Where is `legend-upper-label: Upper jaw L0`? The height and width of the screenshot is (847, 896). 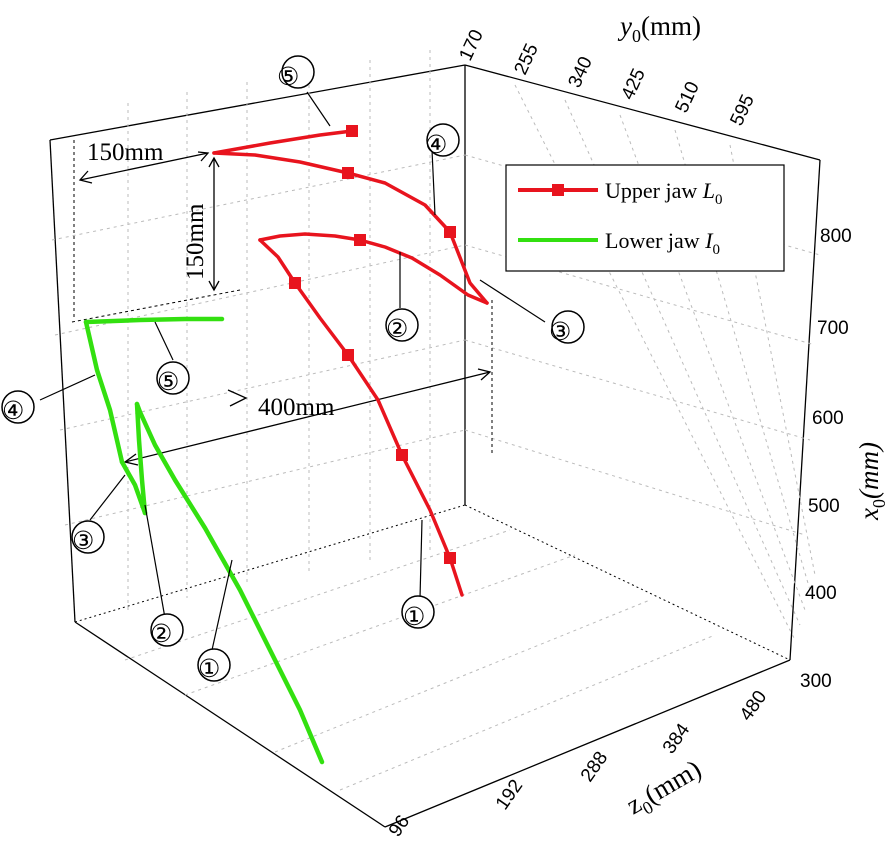
legend-upper-label: Upper jaw L0 is located at coordinates (664, 193).